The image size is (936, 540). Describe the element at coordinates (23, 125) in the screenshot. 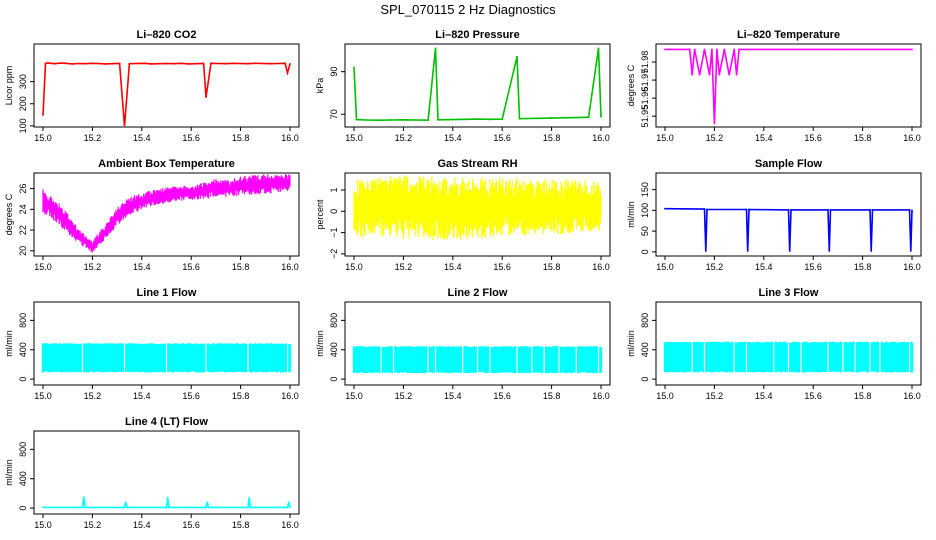

I see `y-tick-label: 100` at that location.